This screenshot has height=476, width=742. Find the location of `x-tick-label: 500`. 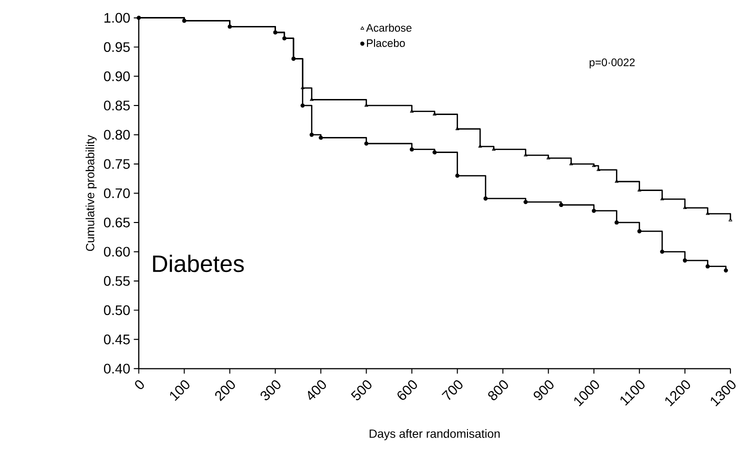

x-tick-label: 500 is located at coordinates (361, 390).